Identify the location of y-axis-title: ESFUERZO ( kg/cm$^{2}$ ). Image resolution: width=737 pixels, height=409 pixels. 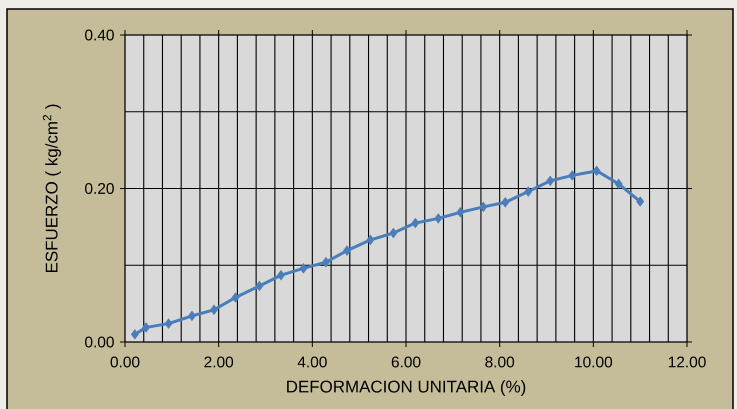
(51, 188).